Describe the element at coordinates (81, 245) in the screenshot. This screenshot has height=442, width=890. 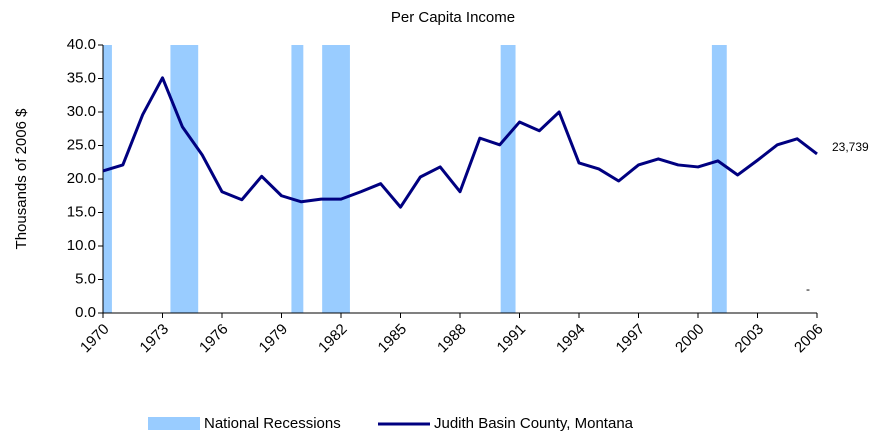
I see `y-tick-label: 10.0` at that location.